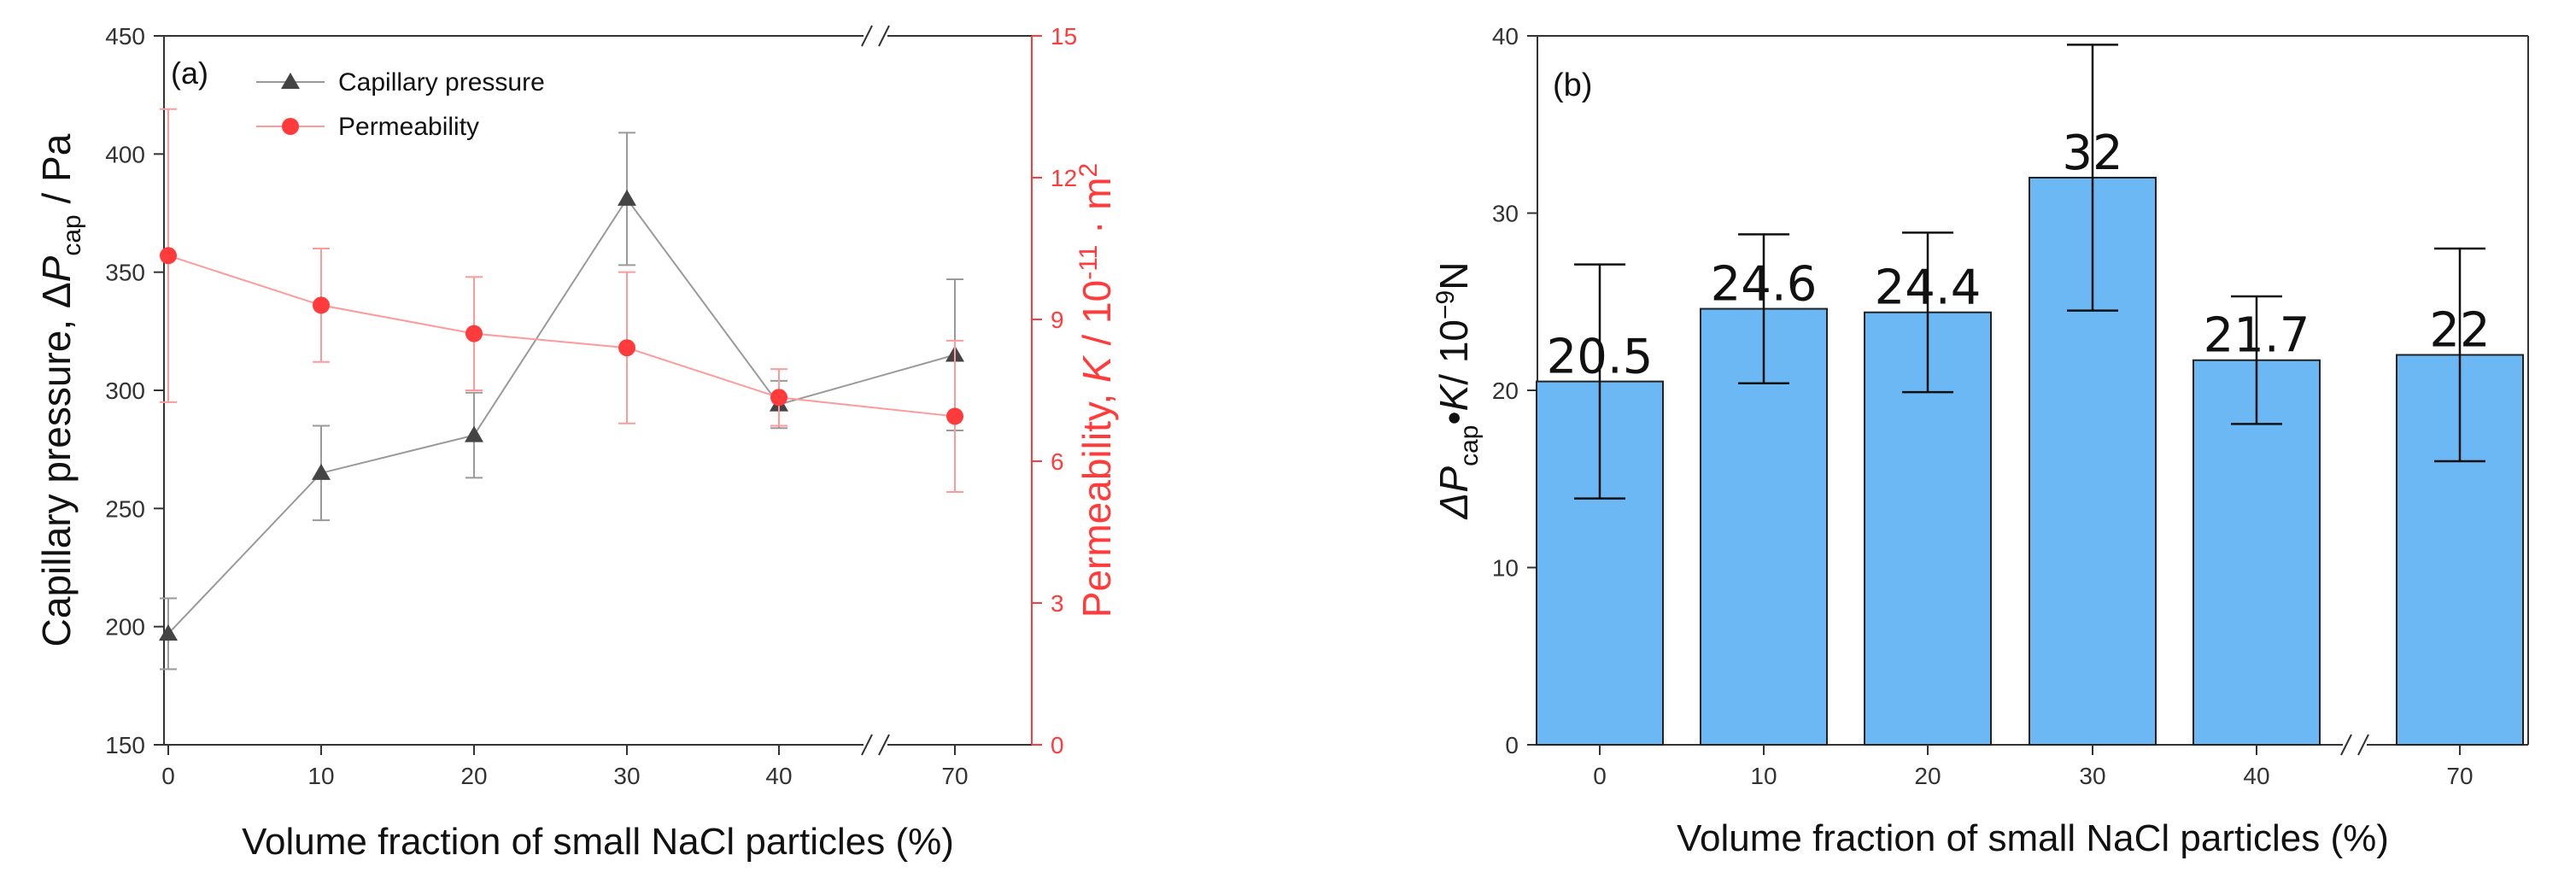 The image size is (2576, 884). What do you see at coordinates (189, 74) in the screenshot?
I see `panel-label: (a)` at bounding box center [189, 74].